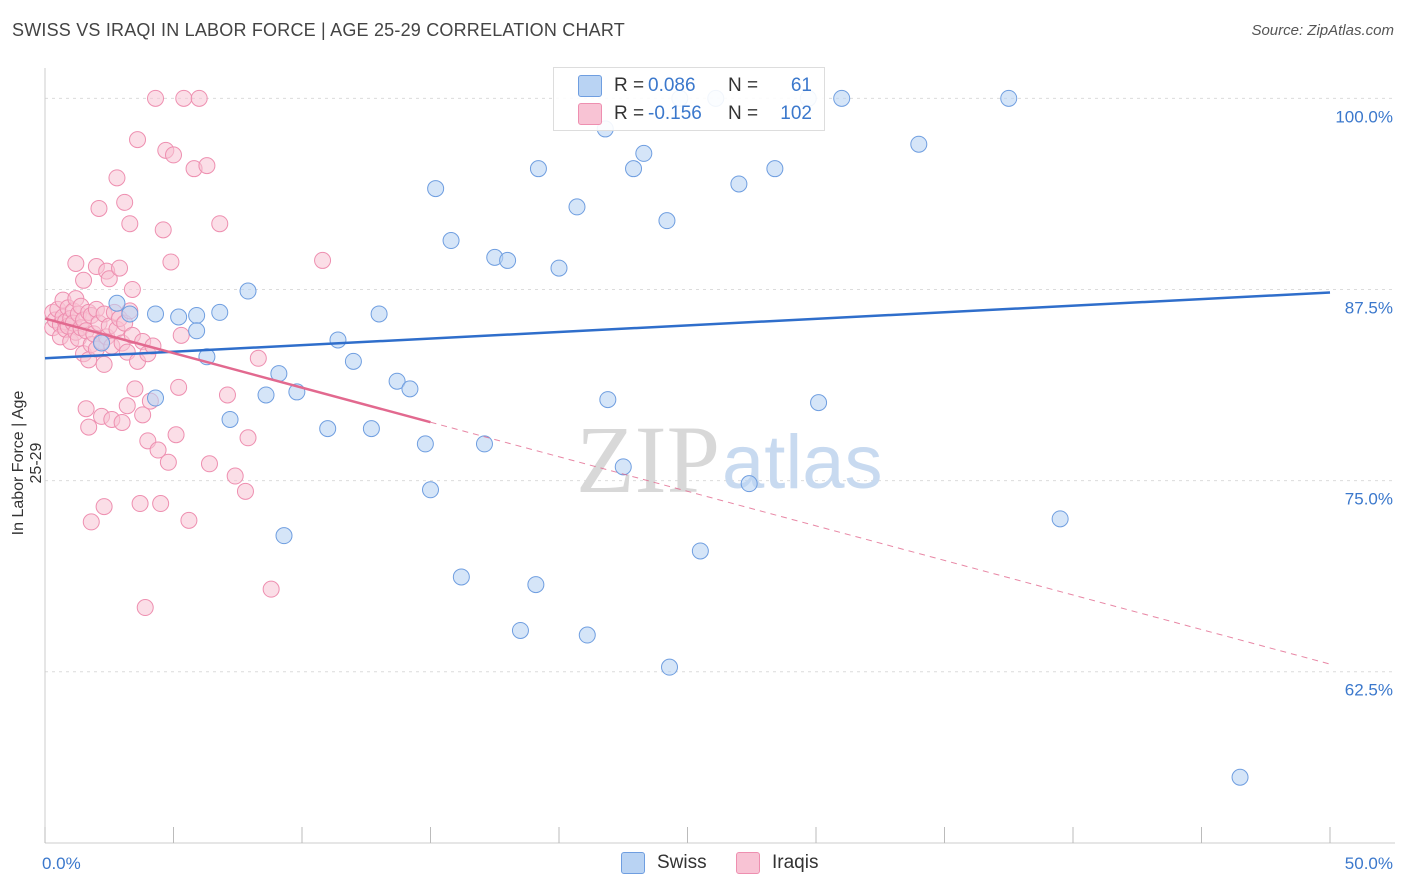  Describe the element at coordinates (61, 863) in the screenshot. I see `x-tick-label-min: 0.0%` at that location.